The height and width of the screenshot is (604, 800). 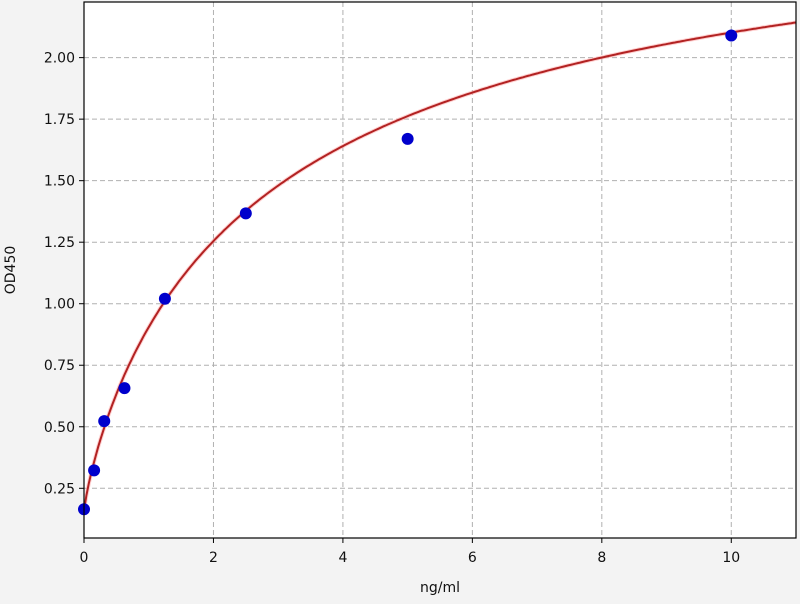 What do you see at coordinates (59, 489) in the screenshot?
I see `y-tick-label: 0.25` at bounding box center [59, 489].